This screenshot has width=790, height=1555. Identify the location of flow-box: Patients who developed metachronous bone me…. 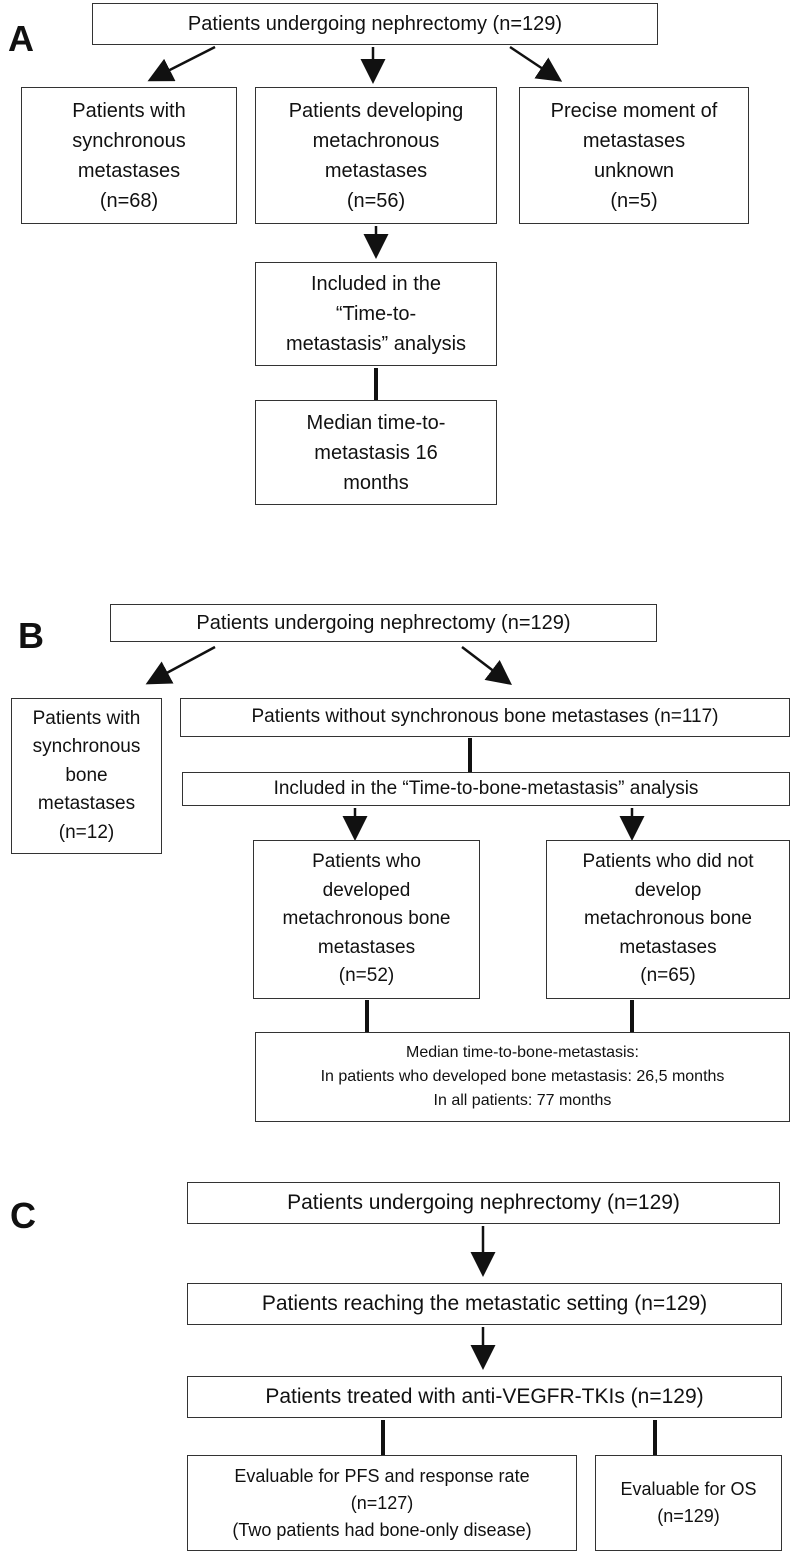
(366, 919).